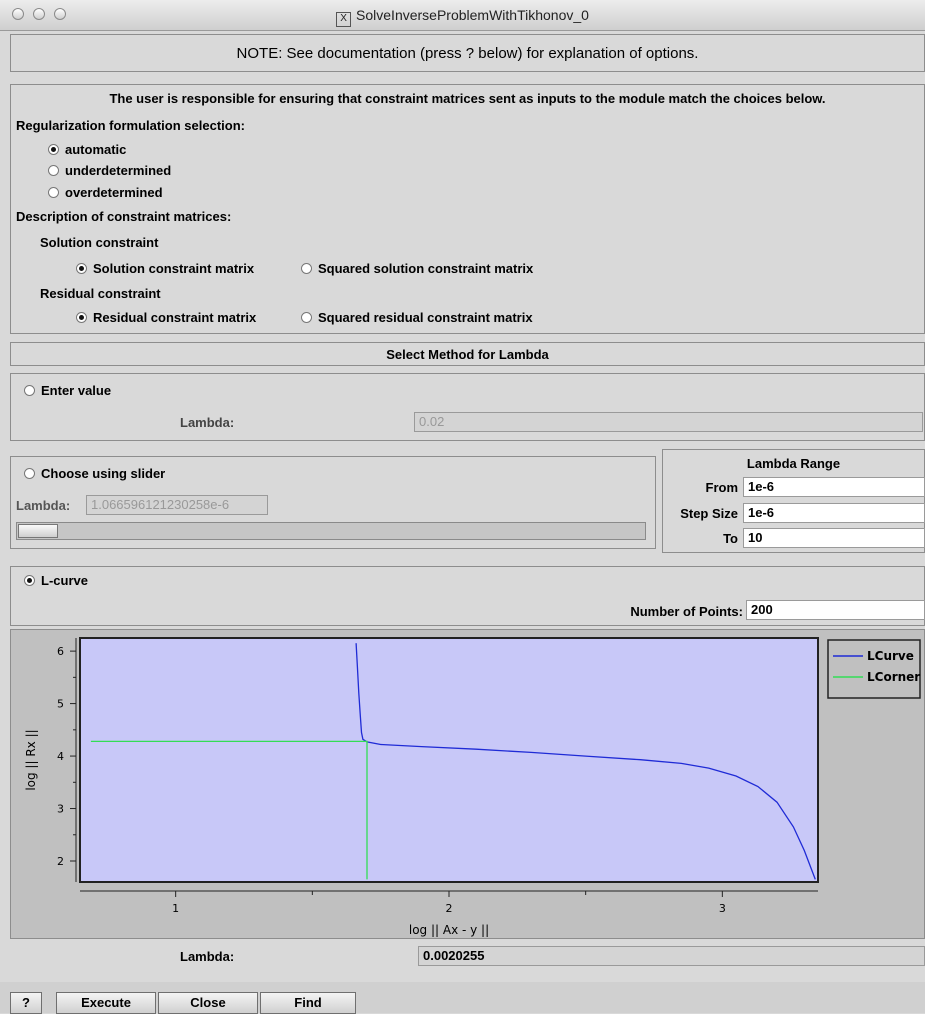 The image size is (925, 1014). What do you see at coordinates (166, 317) in the screenshot?
I see `radio-residual-constraint: Residual constraint matrix` at bounding box center [166, 317].